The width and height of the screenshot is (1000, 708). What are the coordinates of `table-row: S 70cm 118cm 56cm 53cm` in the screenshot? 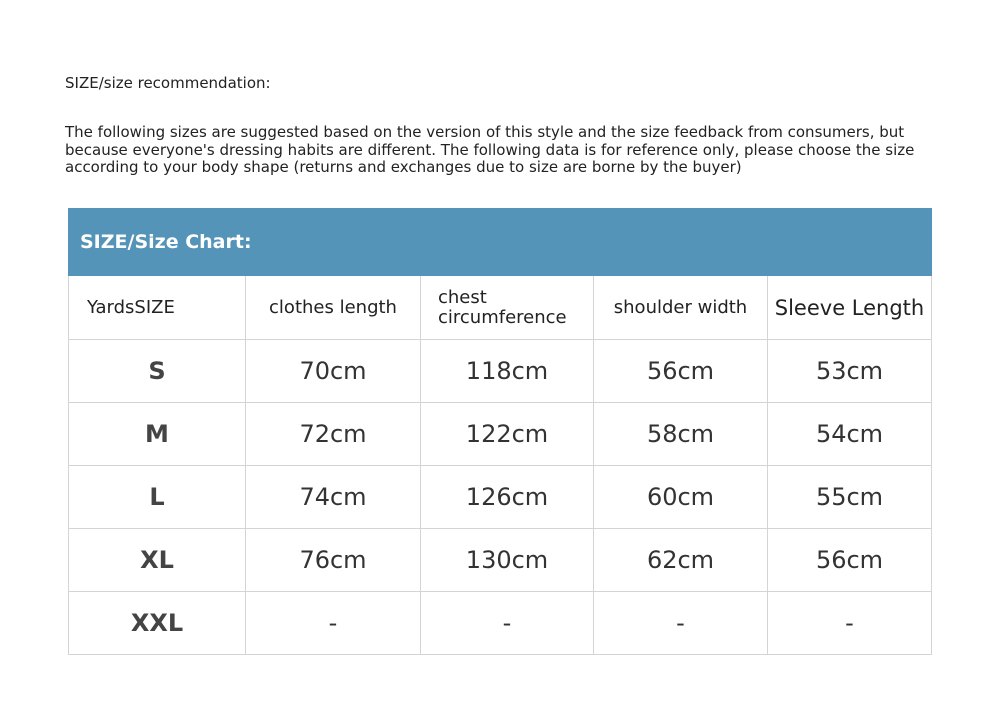 It's located at (500, 371).